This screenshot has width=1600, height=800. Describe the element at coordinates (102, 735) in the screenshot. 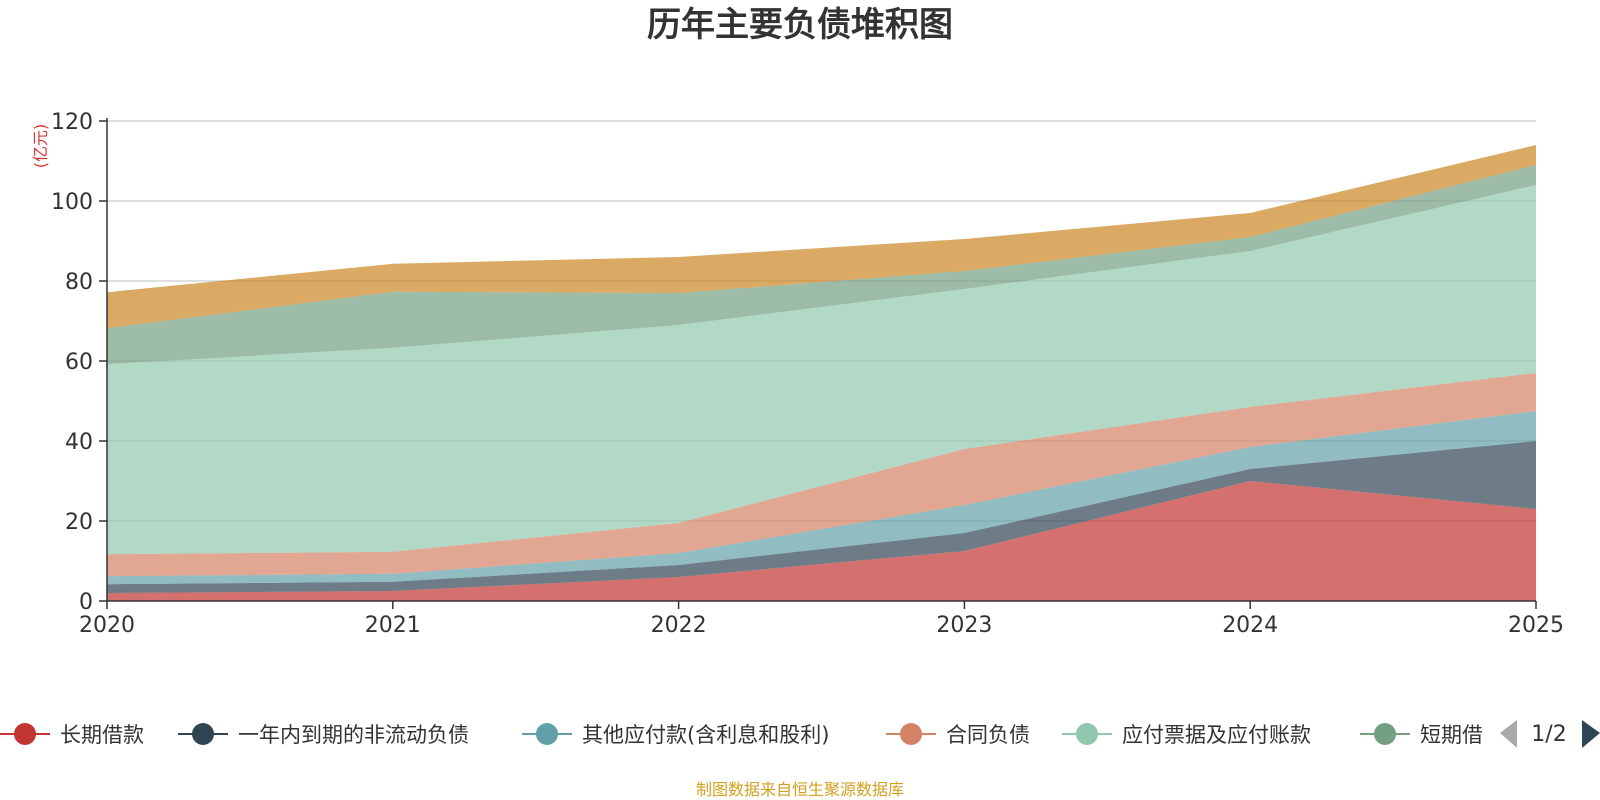

I see `legend-label-0: 长期借款` at that location.